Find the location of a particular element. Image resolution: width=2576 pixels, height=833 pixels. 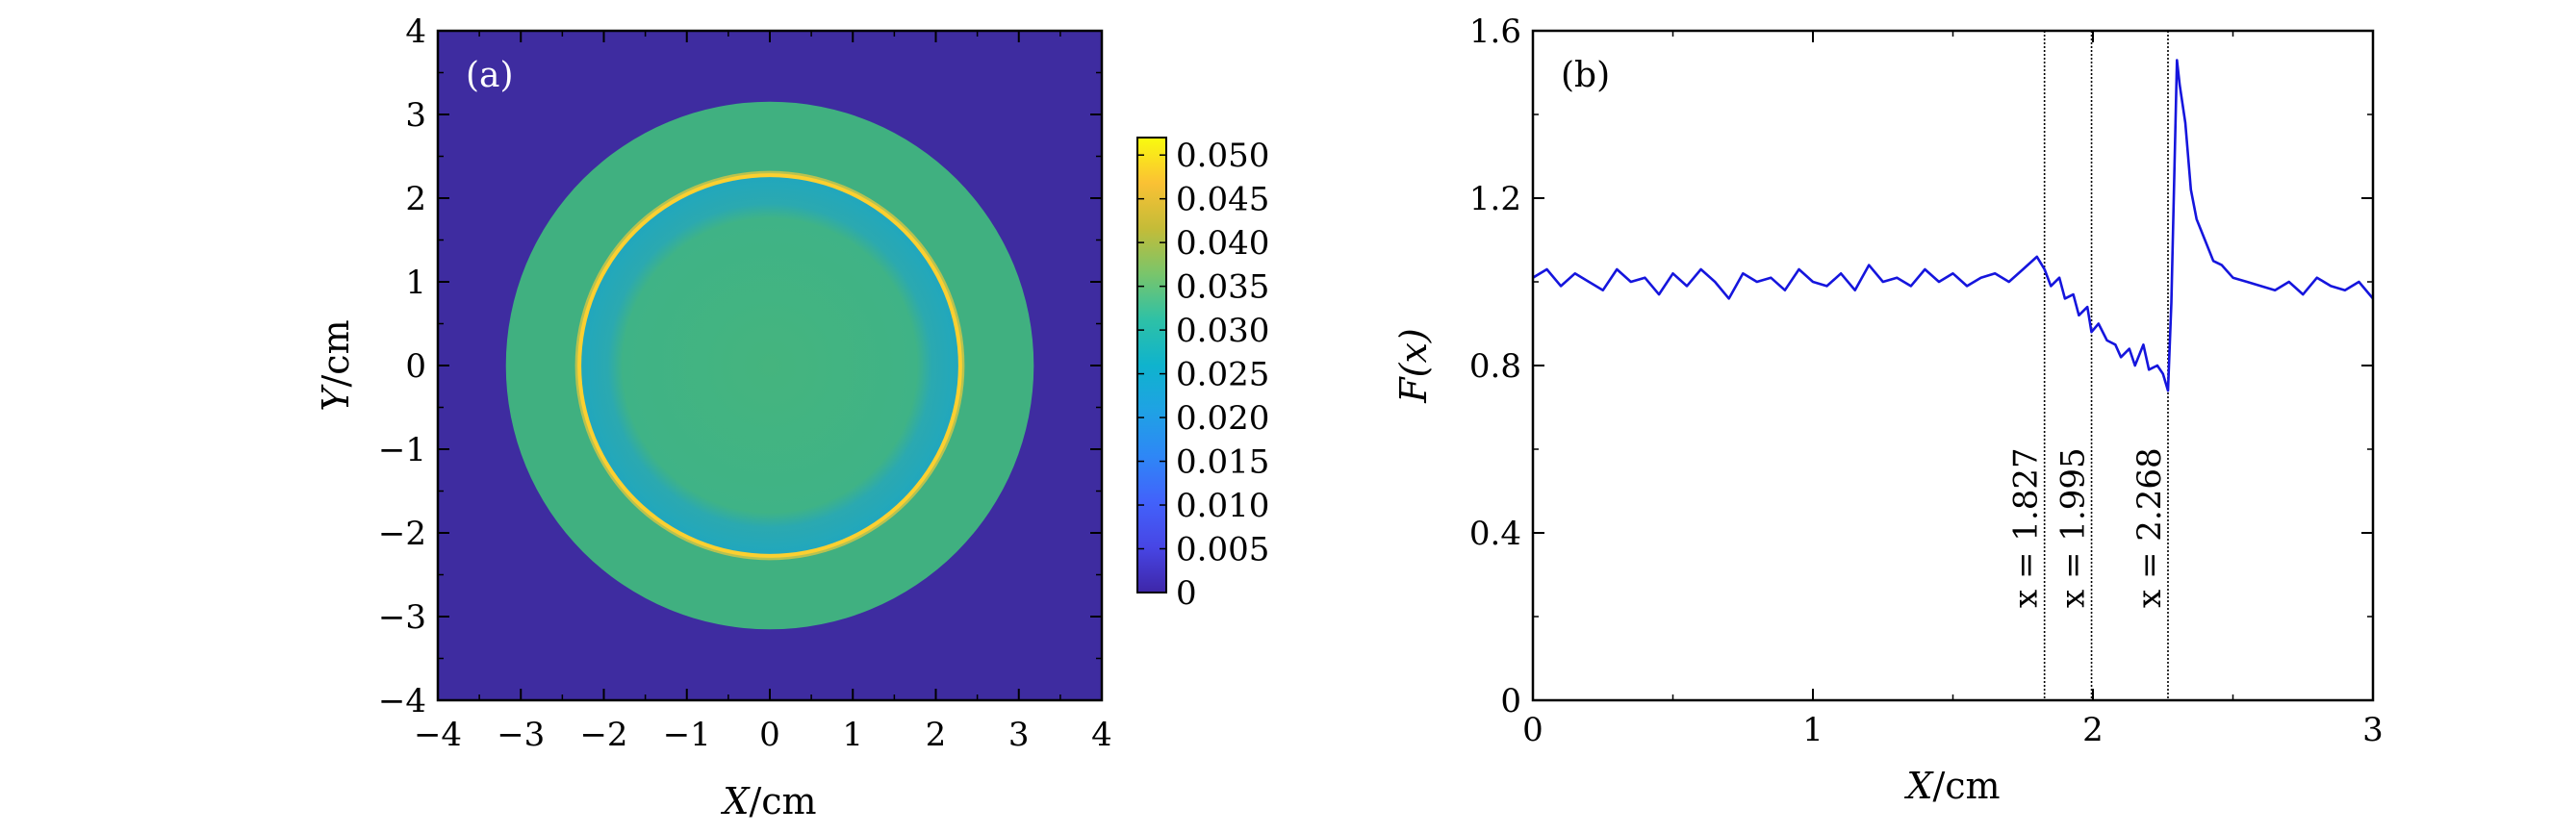

panel-b-xlabel: X/cm is located at coordinates (1951, 786).